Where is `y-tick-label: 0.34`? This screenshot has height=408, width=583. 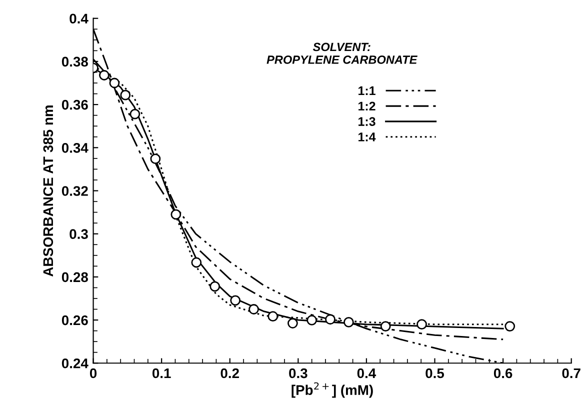 y-tick-label: 0.34 is located at coordinates (75, 147).